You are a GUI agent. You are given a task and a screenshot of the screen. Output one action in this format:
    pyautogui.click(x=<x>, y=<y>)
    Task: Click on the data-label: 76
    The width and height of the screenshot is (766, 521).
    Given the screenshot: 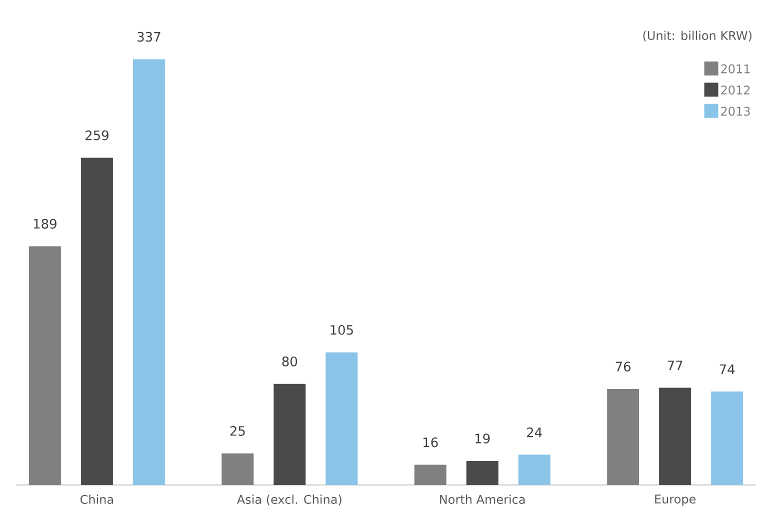 What is the action you would take?
    pyautogui.click(x=623, y=367)
    